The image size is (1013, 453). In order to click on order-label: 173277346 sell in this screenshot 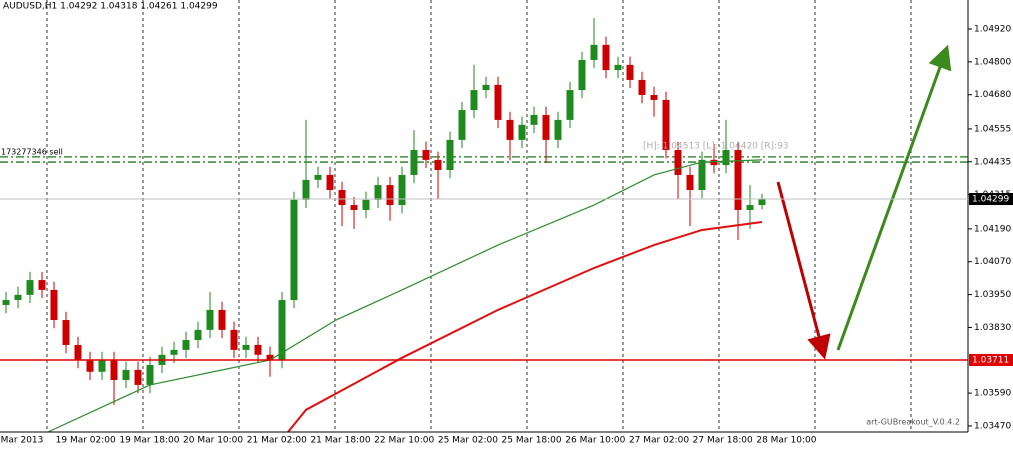, I will do `click(32, 152)`.